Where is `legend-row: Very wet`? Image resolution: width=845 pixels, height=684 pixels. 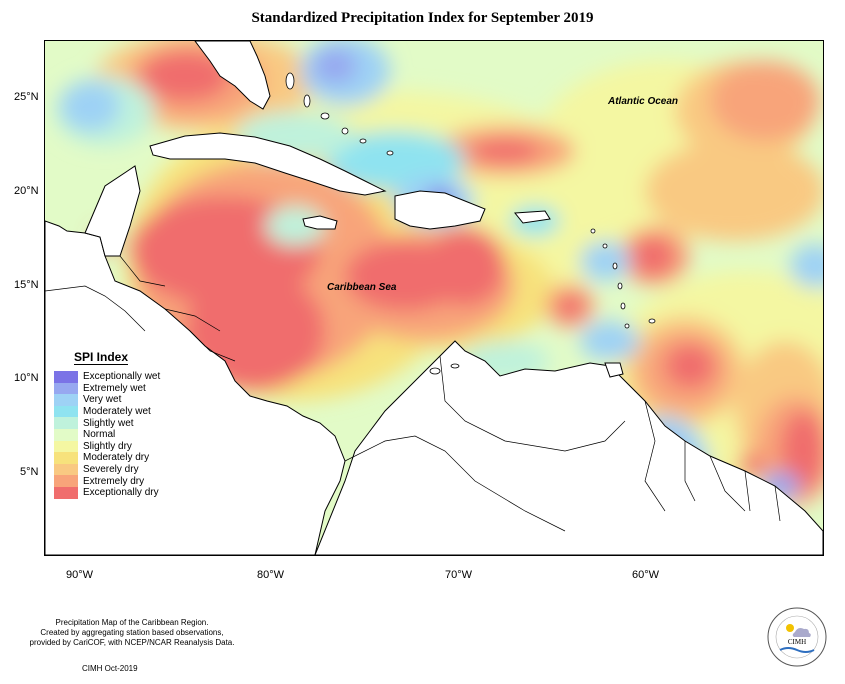
legend-row: Very wet is located at coordinates (109, 400).